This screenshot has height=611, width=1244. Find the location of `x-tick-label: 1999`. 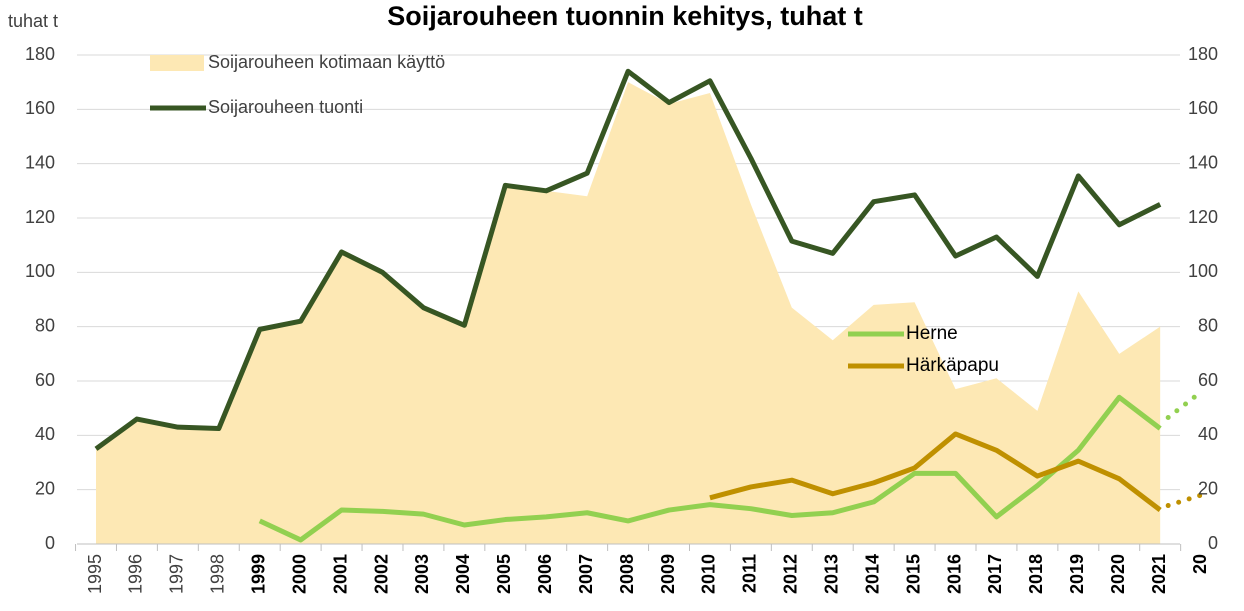

x-tick-label: 1999 is located at coordinates (258, 574).